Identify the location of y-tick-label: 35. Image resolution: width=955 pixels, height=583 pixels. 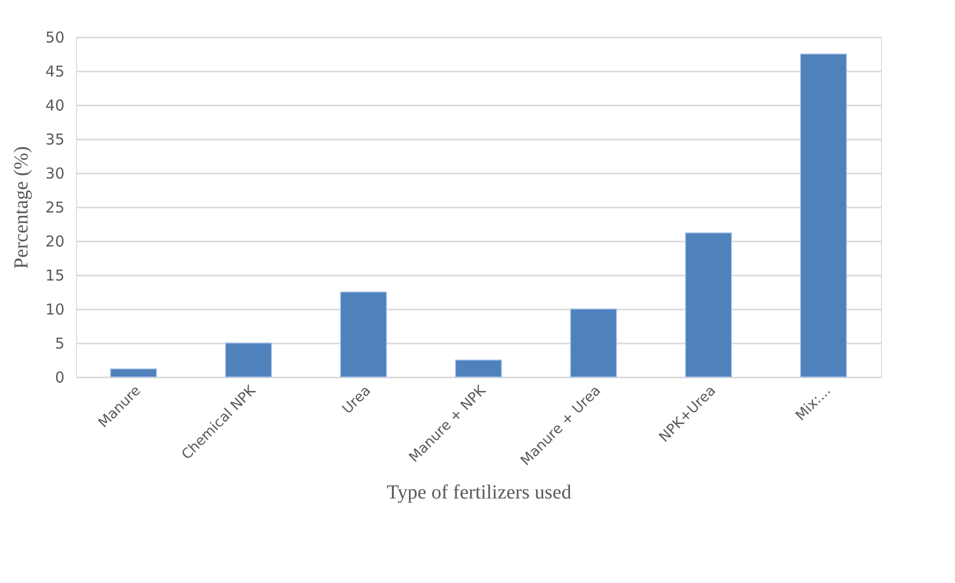
(54, 139).